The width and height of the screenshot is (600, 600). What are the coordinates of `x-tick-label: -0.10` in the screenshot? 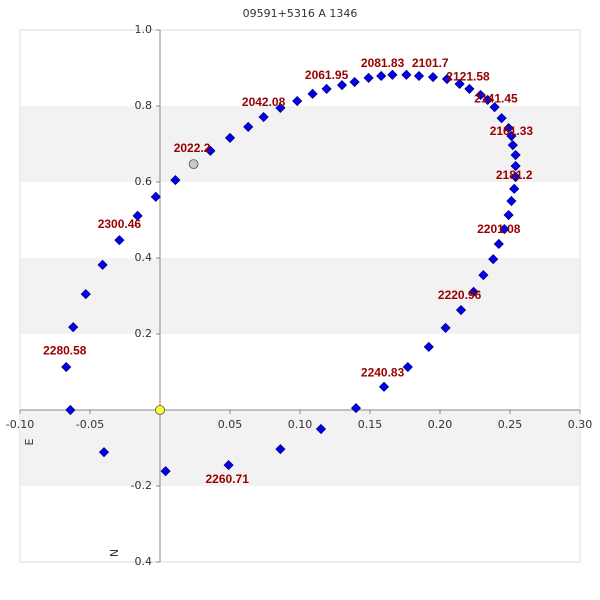 It's located at (20, 424).